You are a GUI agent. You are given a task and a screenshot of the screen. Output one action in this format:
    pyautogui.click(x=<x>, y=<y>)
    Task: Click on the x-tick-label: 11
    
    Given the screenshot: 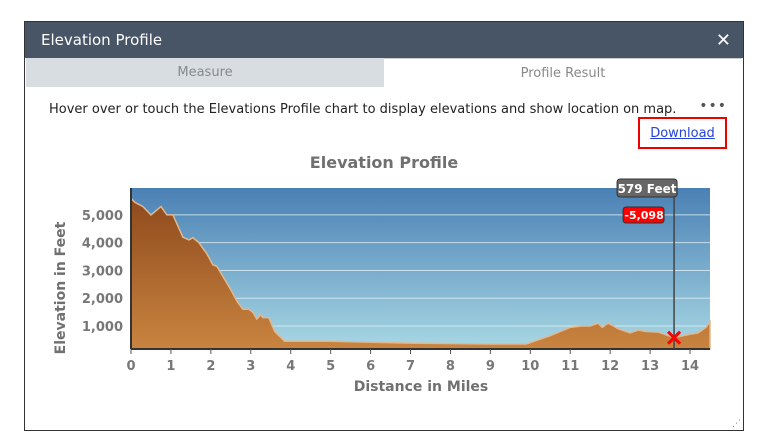 What is the action you would take?
    pyautogui.click(x=570, y=366)
    